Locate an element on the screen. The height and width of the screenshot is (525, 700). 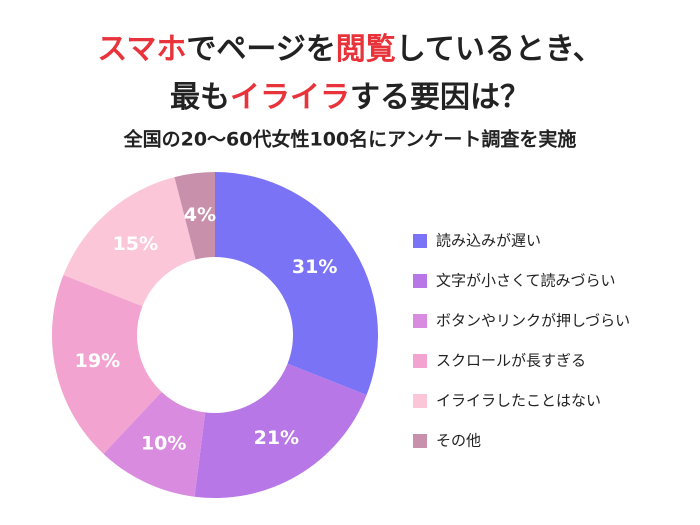
value-label: 31% is located at coordinates (314, 267).